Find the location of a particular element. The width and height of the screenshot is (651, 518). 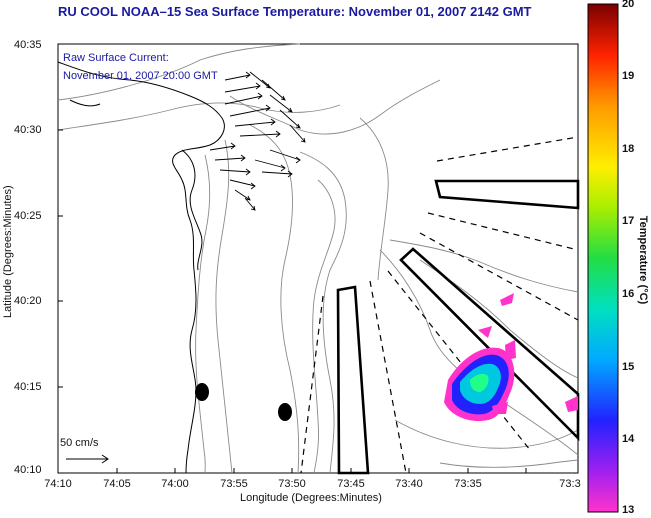

y-tick-label: 40:35 is located at coordinates (28, 45).